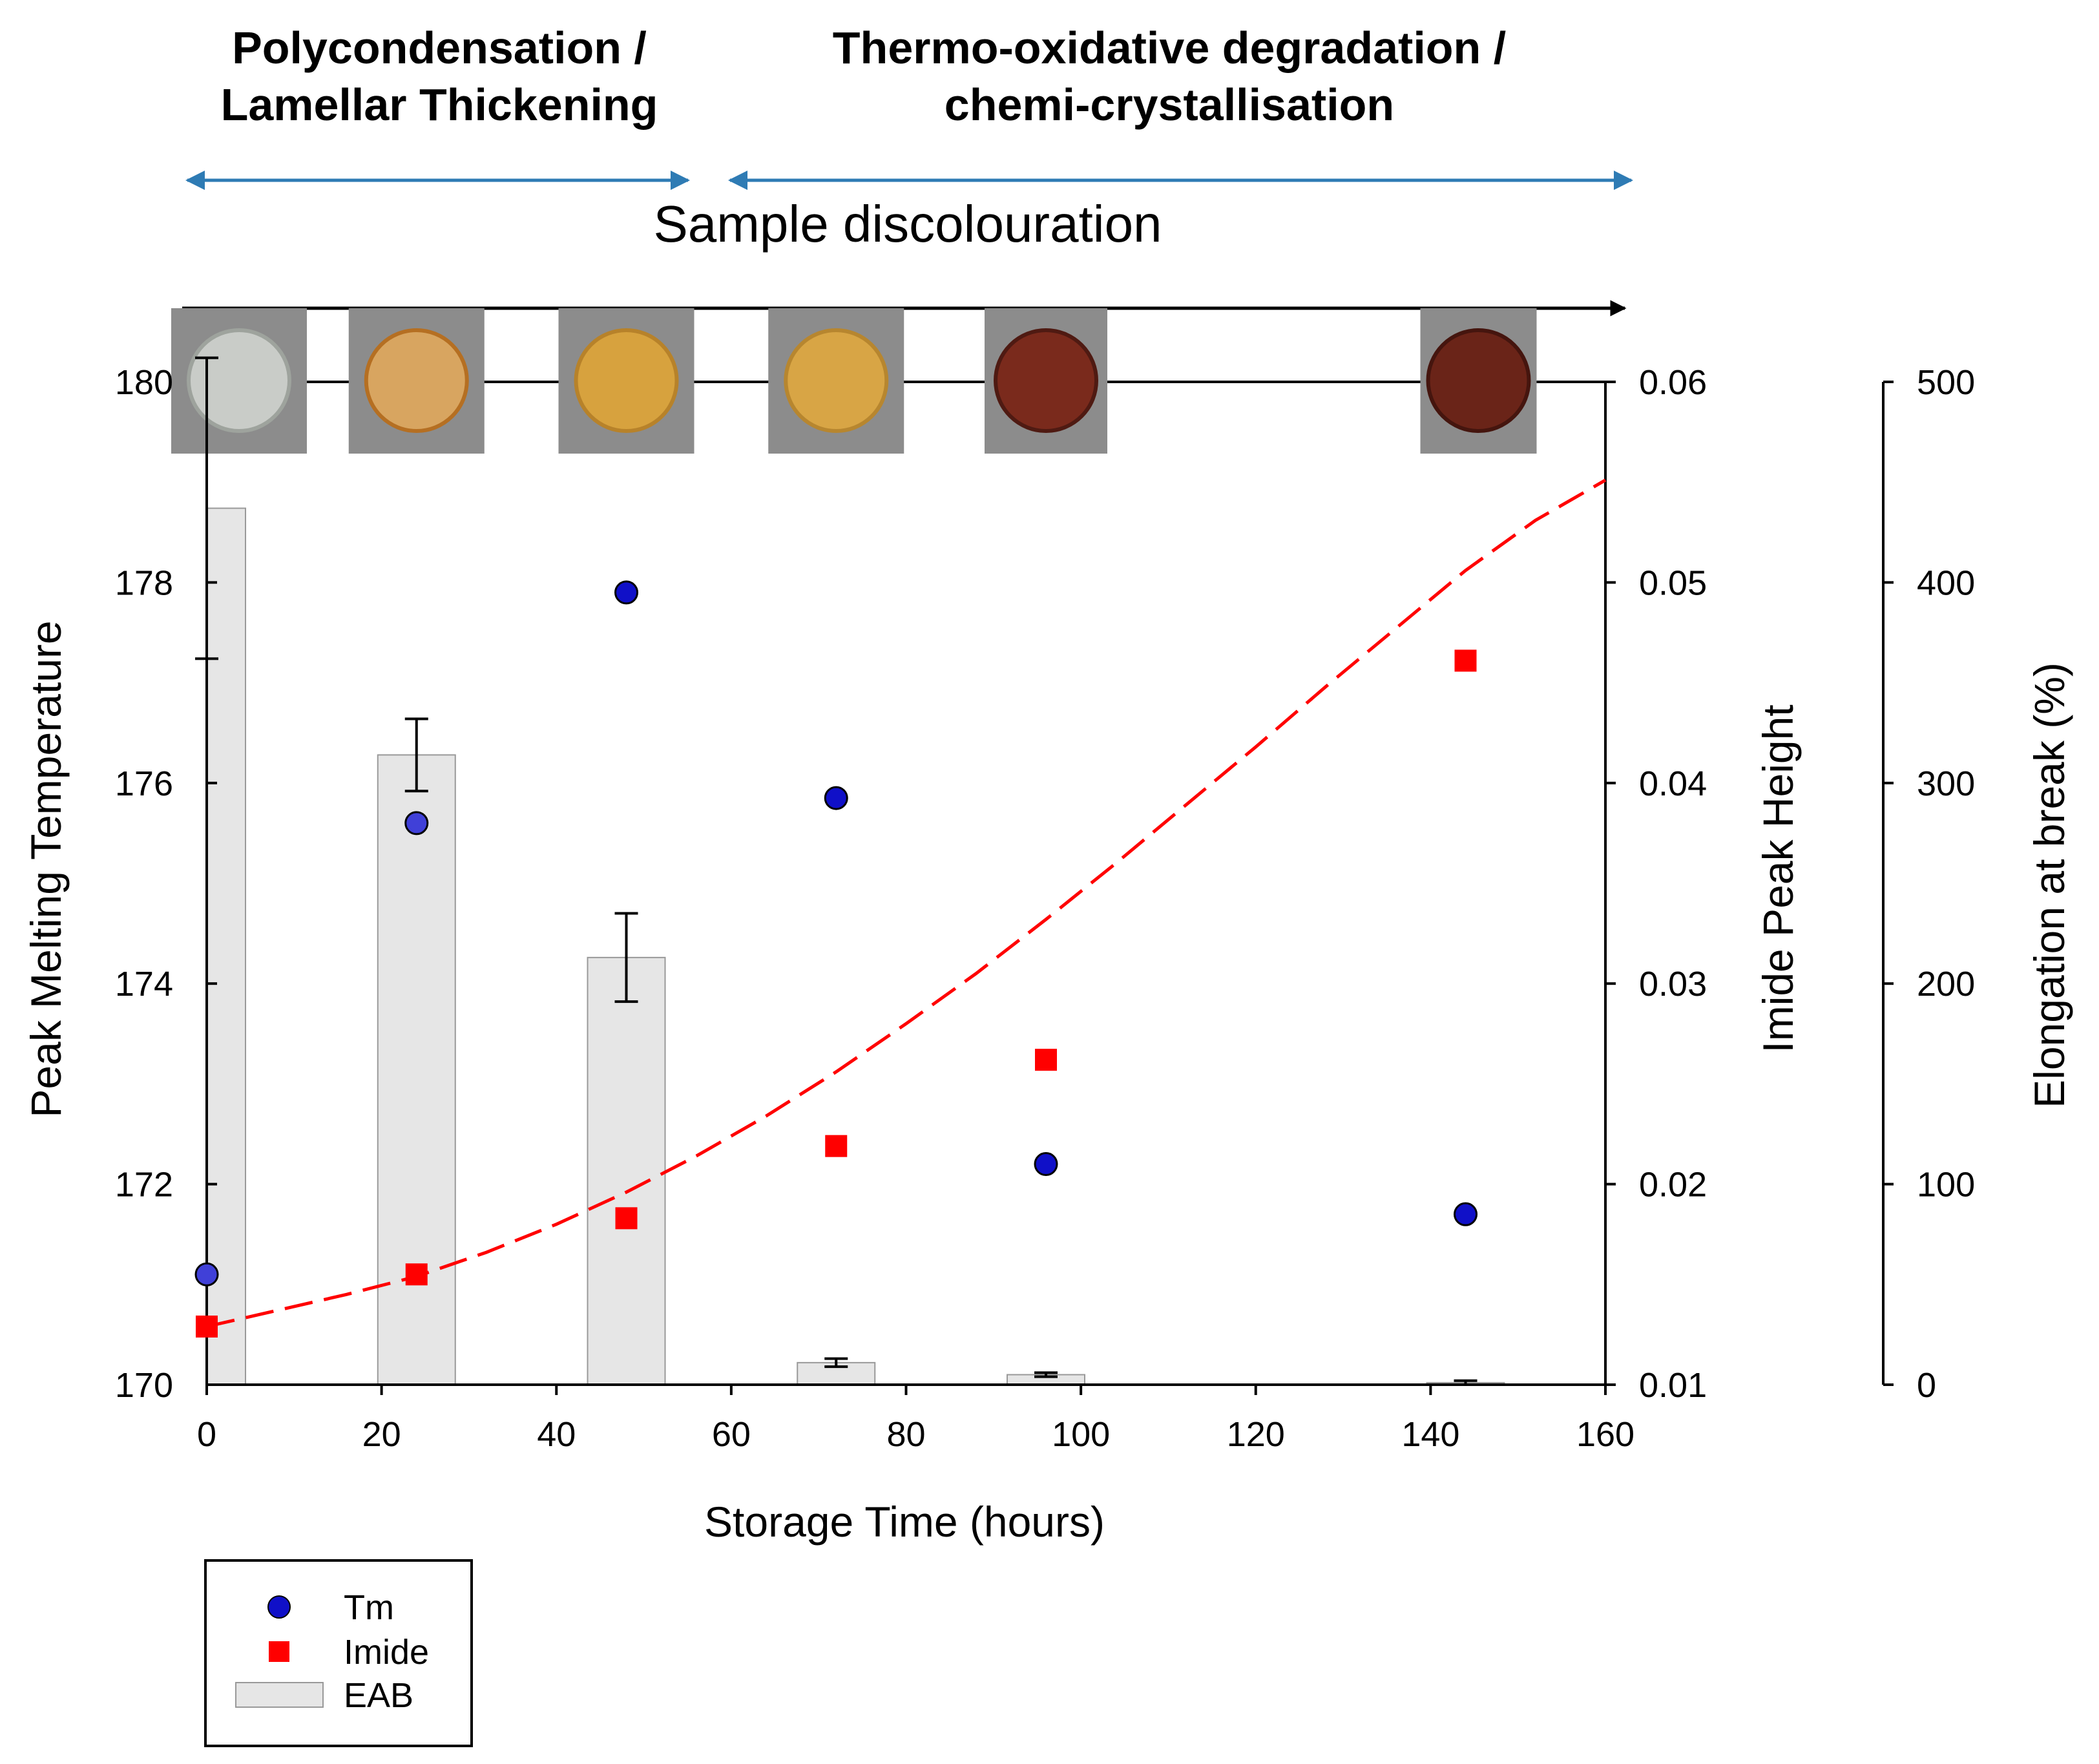  Describe the element at coordinates (1256, 1434) in the screenshot. I see `x-tick-label: 120` at that location.